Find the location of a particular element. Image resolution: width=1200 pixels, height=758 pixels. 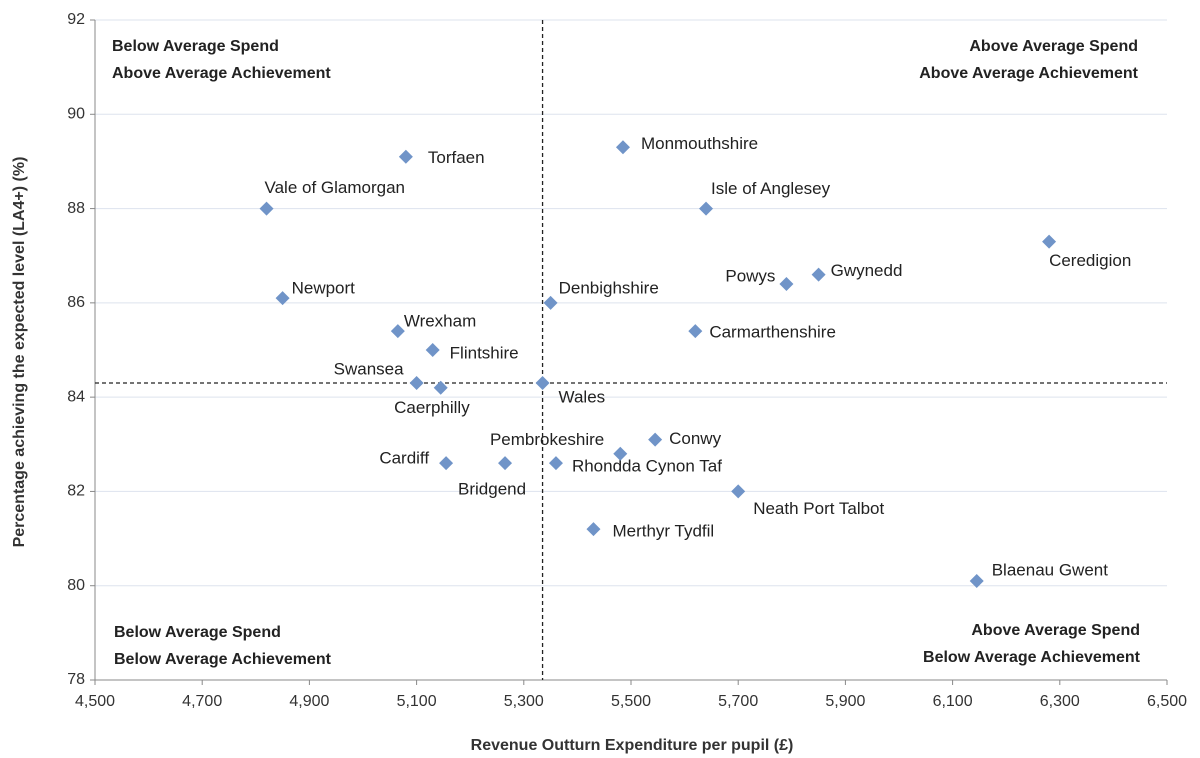

x-tick-label: 4,500 is located at coordinates (95, 701).